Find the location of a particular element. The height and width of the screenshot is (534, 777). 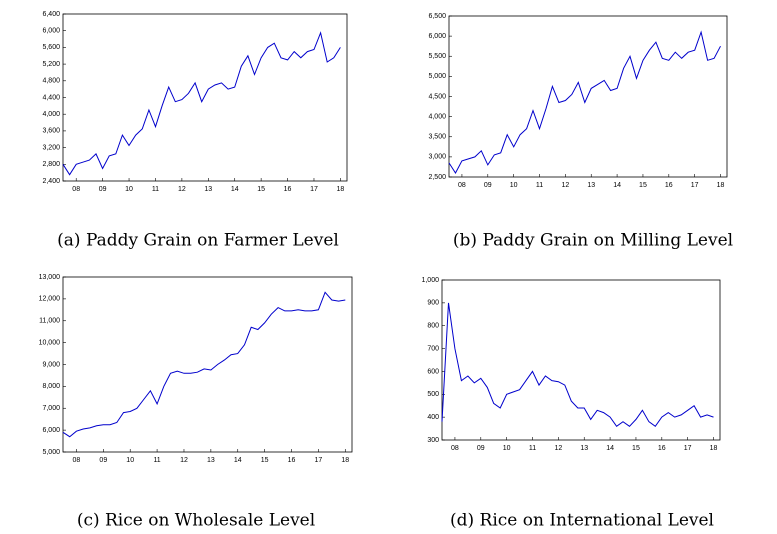

y-tick-label: 10,000 is located at coordinates (50, 342).